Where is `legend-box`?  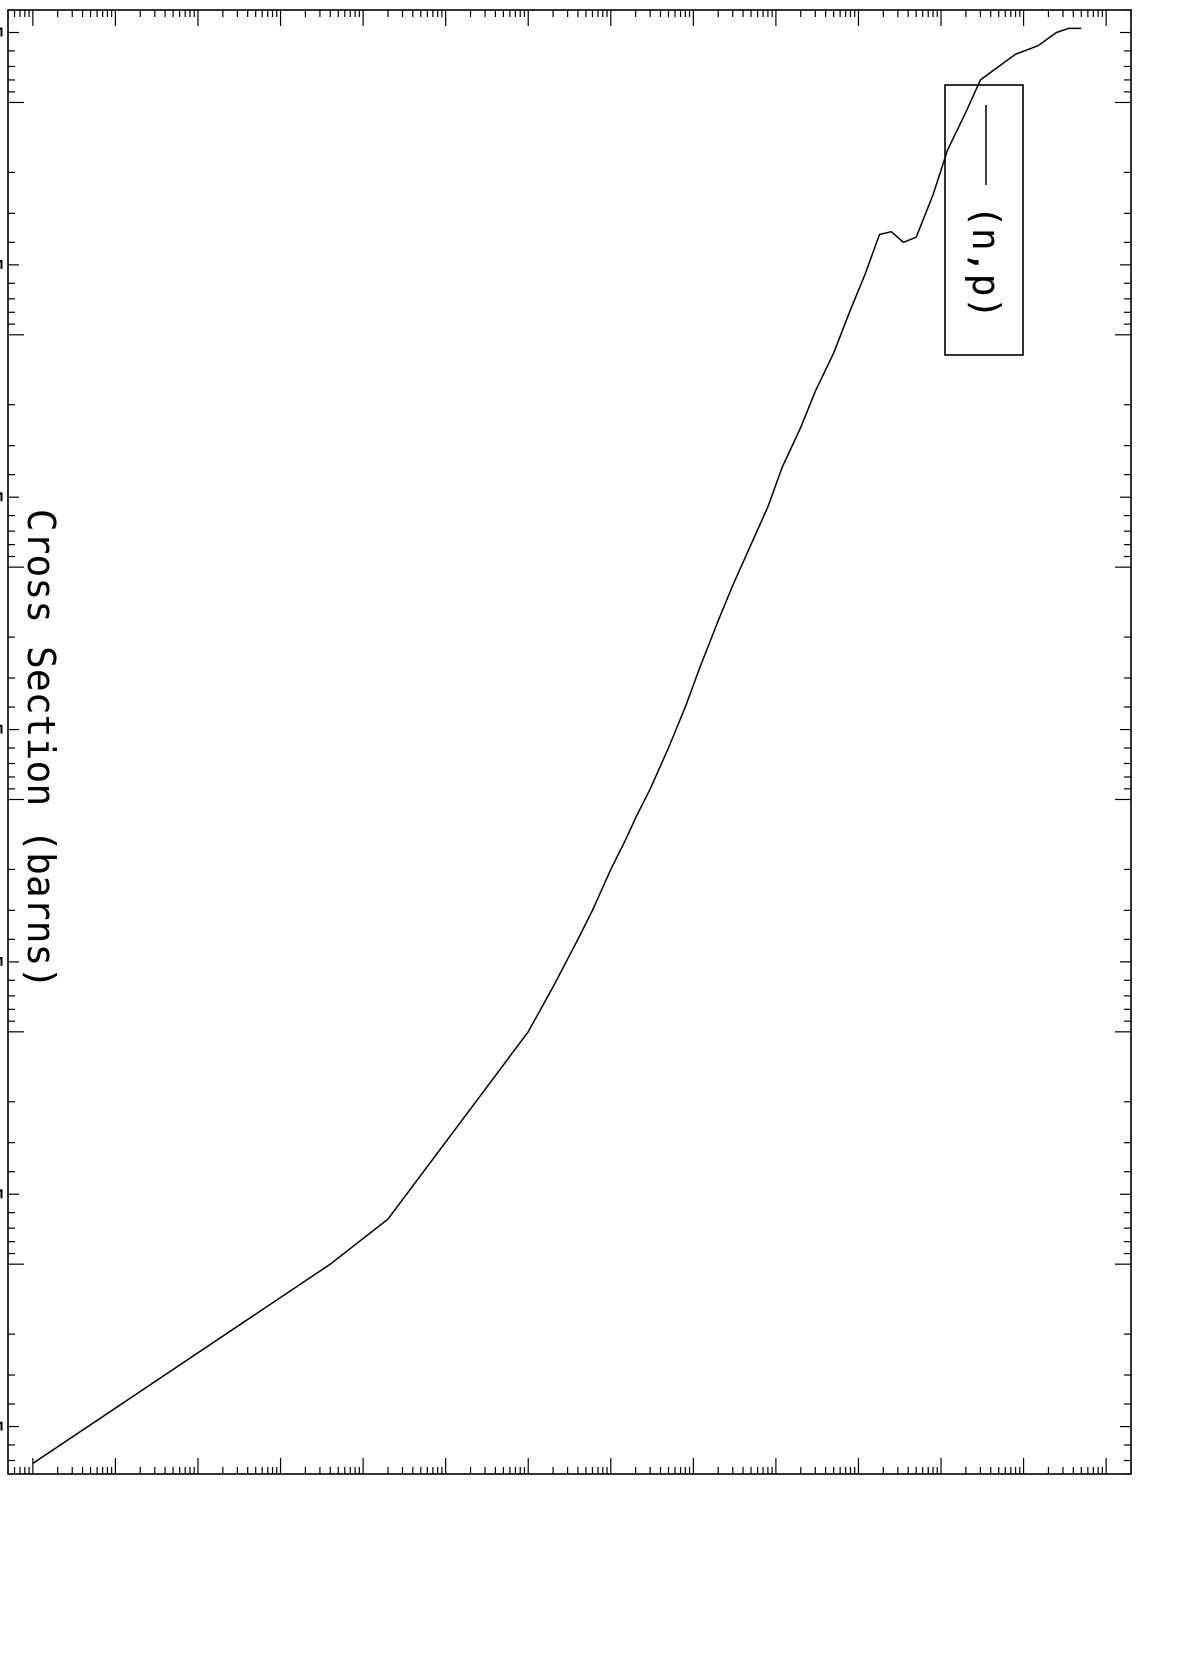
legend-box is located at coordinates (984, 220).